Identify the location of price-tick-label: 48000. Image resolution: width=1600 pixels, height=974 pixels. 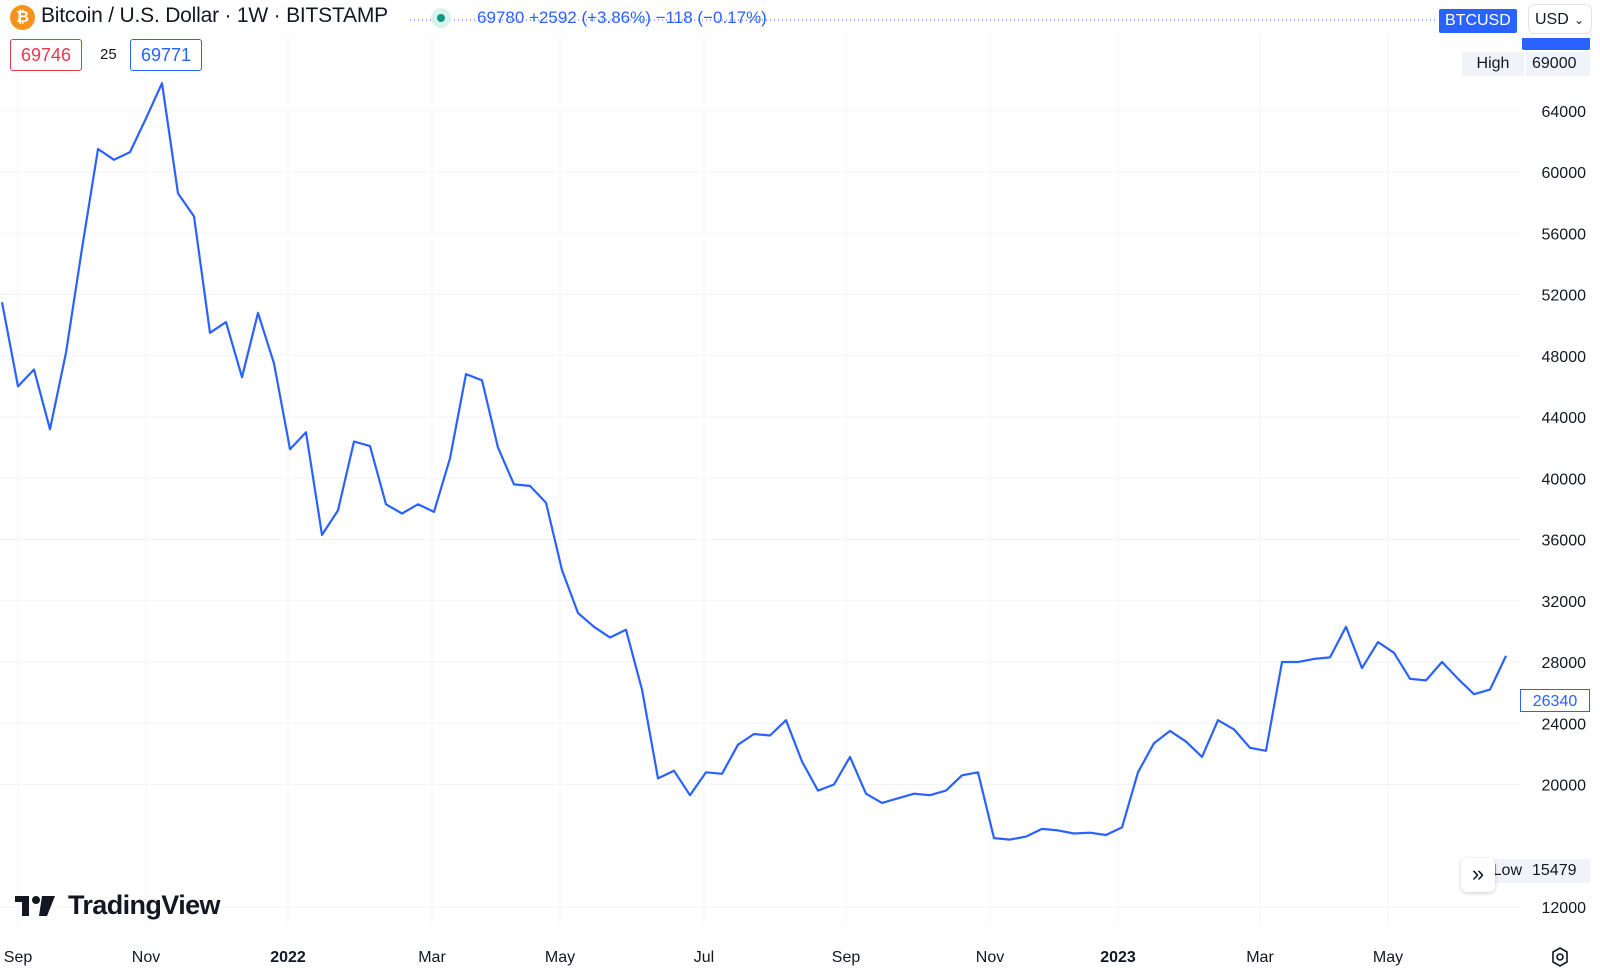
(1564, 357).